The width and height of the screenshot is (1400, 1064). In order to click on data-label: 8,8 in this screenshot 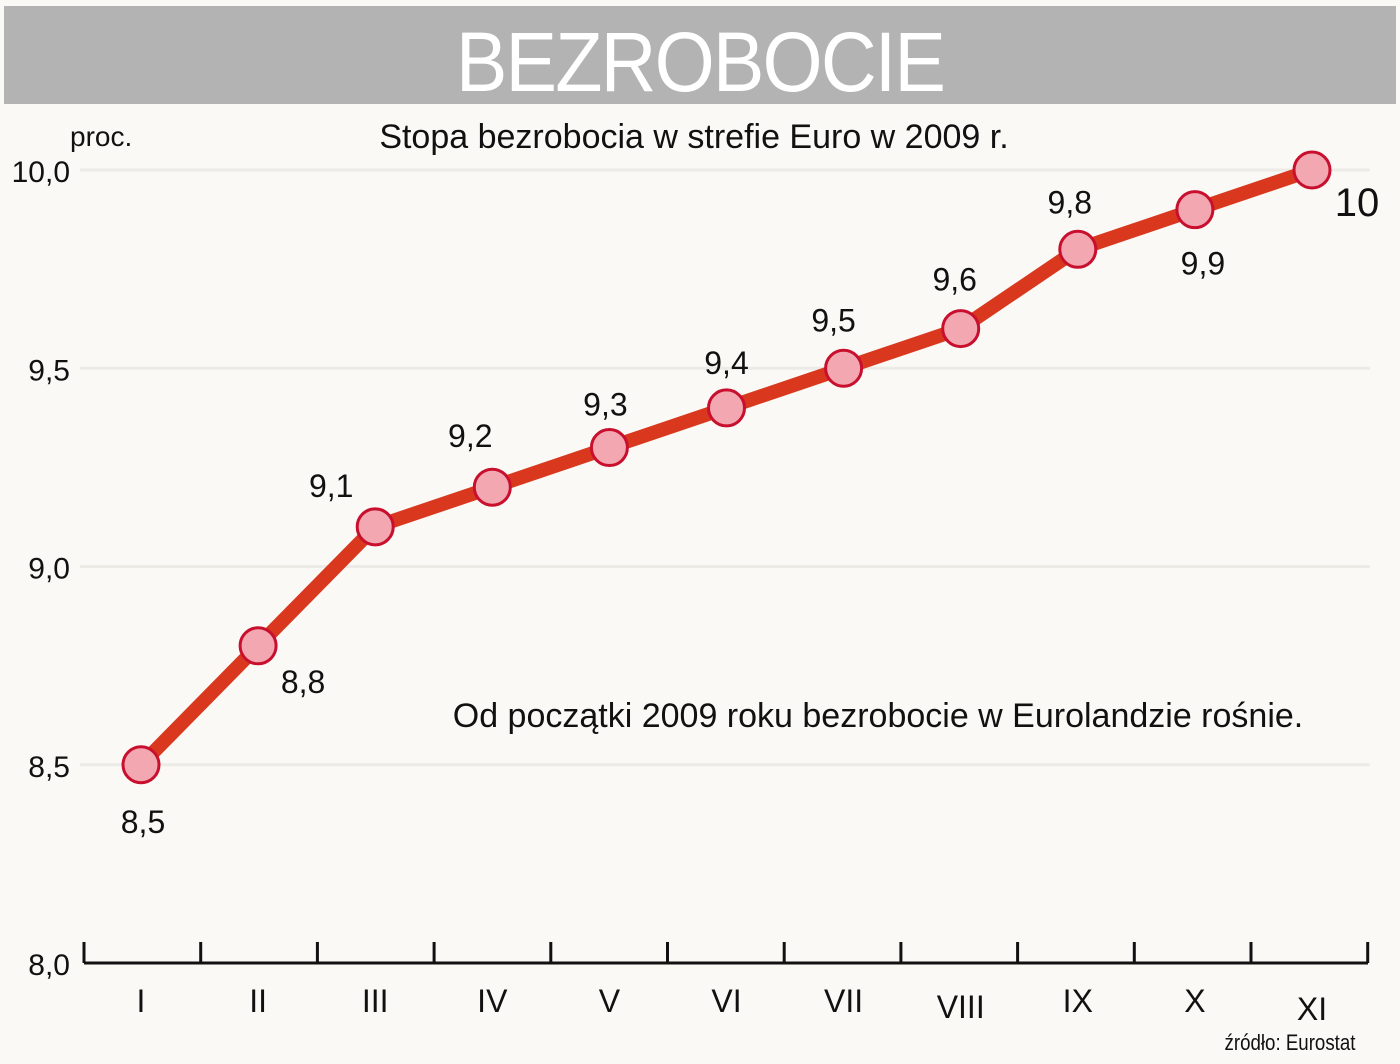, I will do `click(303, 682)`.